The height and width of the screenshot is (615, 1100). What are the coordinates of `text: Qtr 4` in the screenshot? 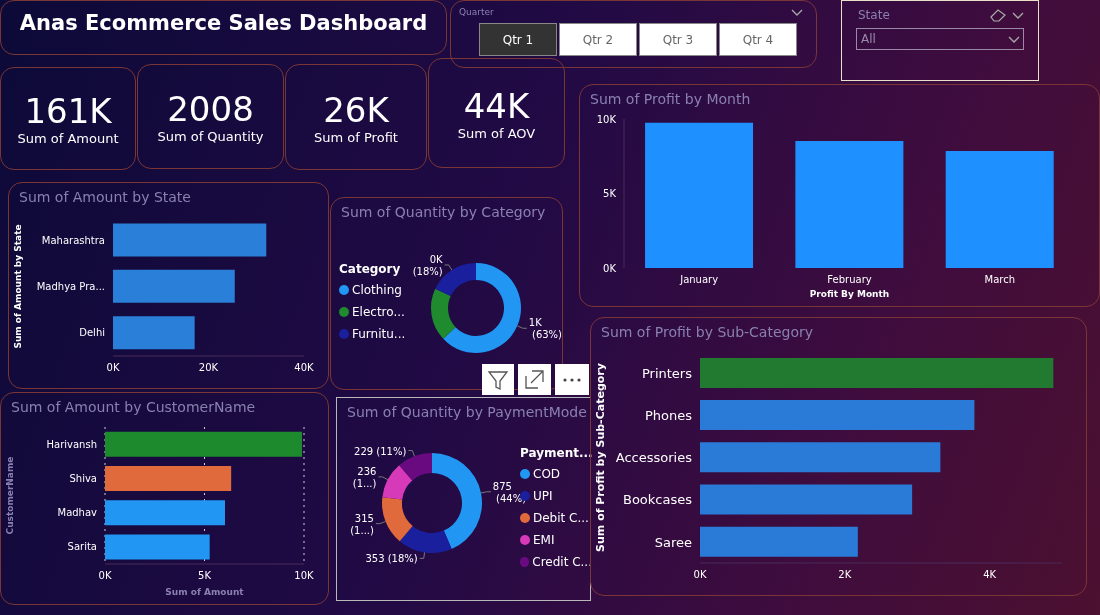 It's located at (758, 39).